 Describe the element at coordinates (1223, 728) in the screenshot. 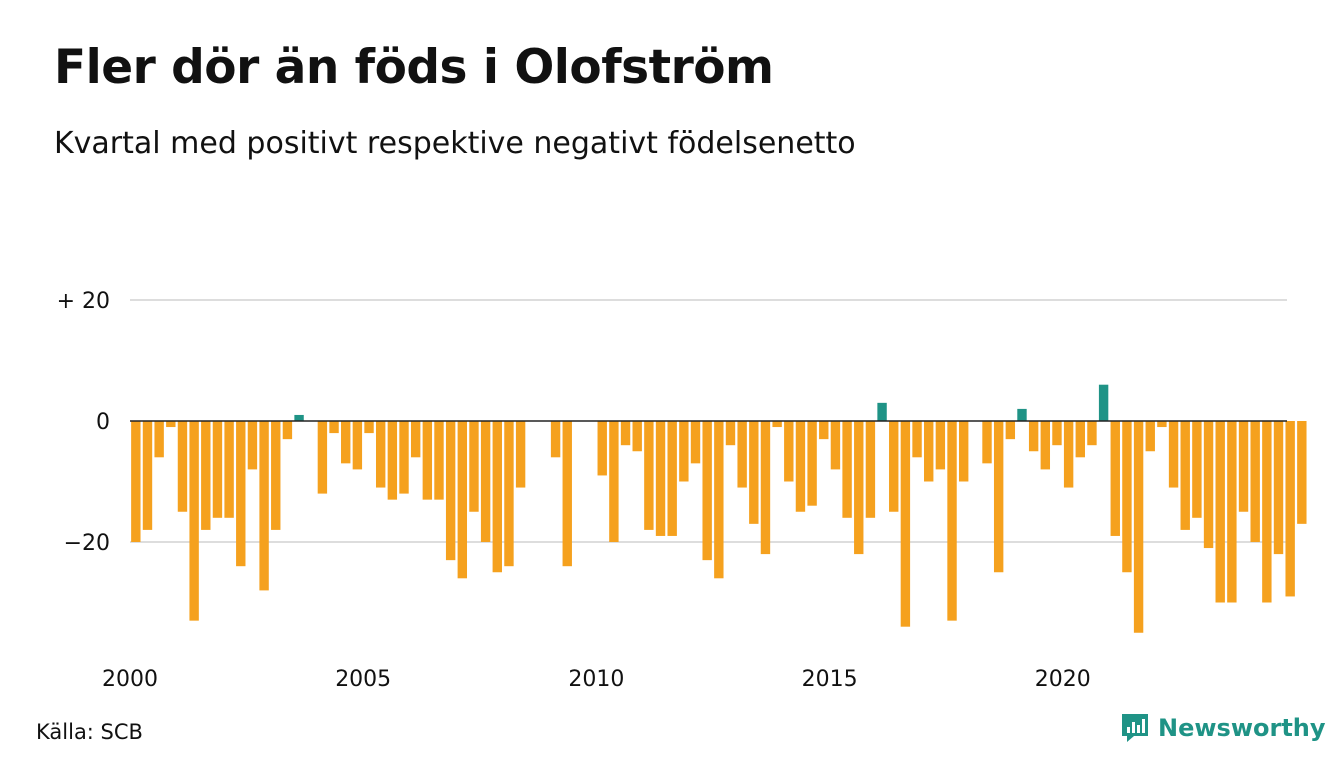

I see `newsworthy-logo: Newsworthy` at that location.